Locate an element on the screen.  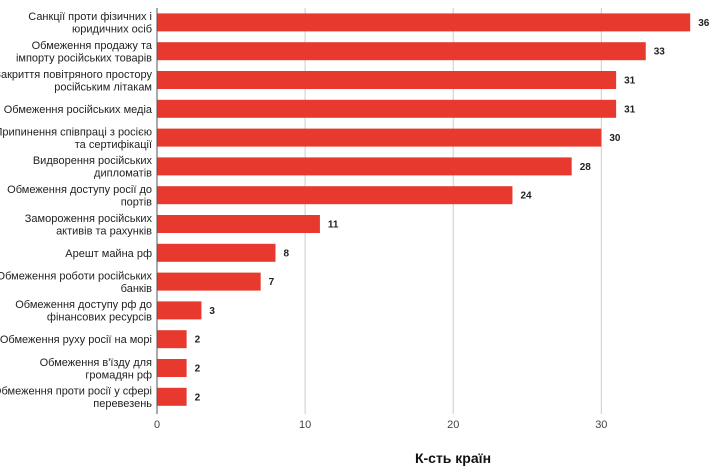
value-label-1: 33 is located at coordinates (660, 52).